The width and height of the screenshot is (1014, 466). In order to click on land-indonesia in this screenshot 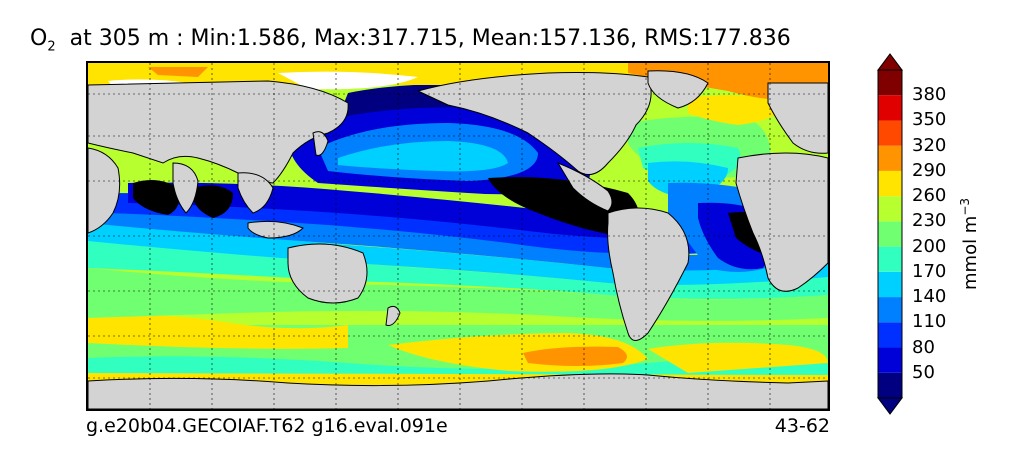, I will do `click(275, 229)`.